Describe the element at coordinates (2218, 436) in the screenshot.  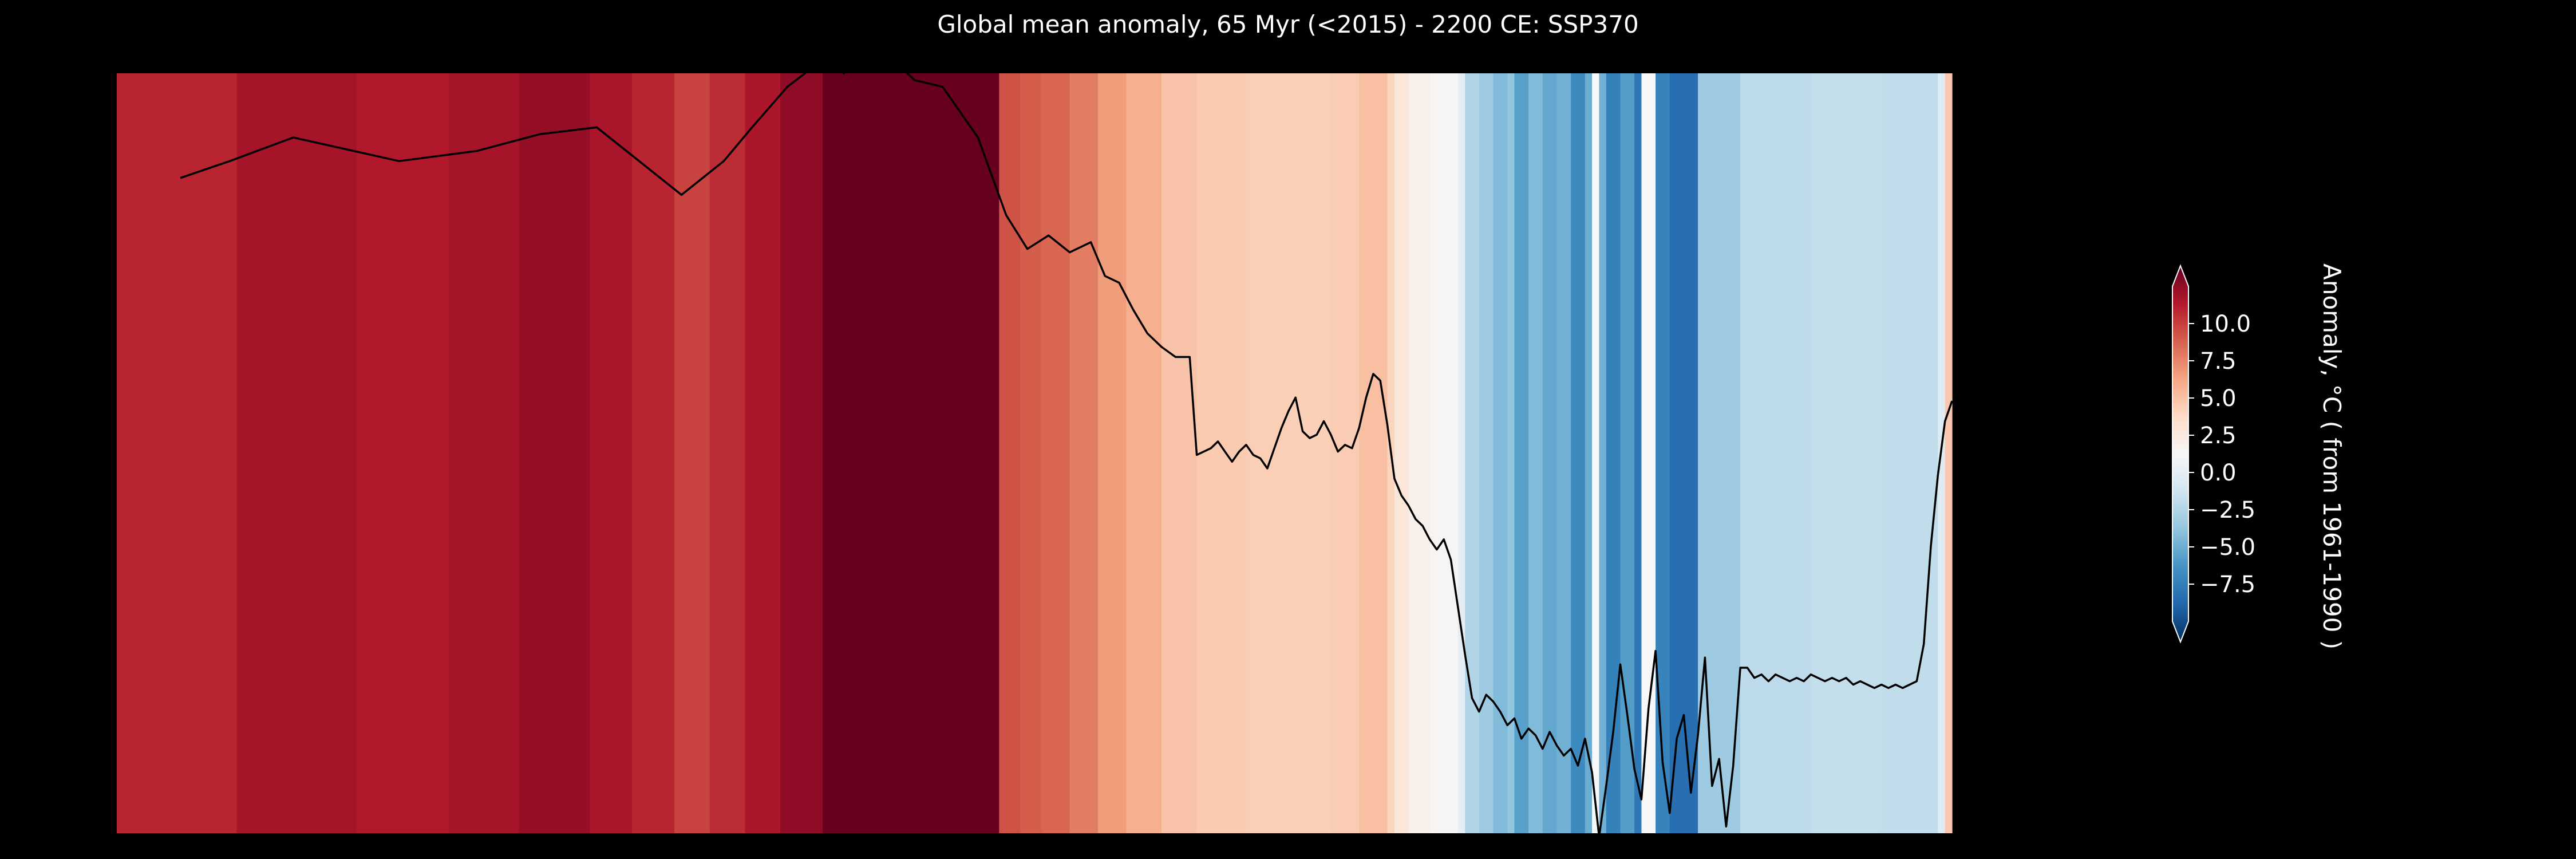
I see `colorbar-tick-label: 2.5` at that location.